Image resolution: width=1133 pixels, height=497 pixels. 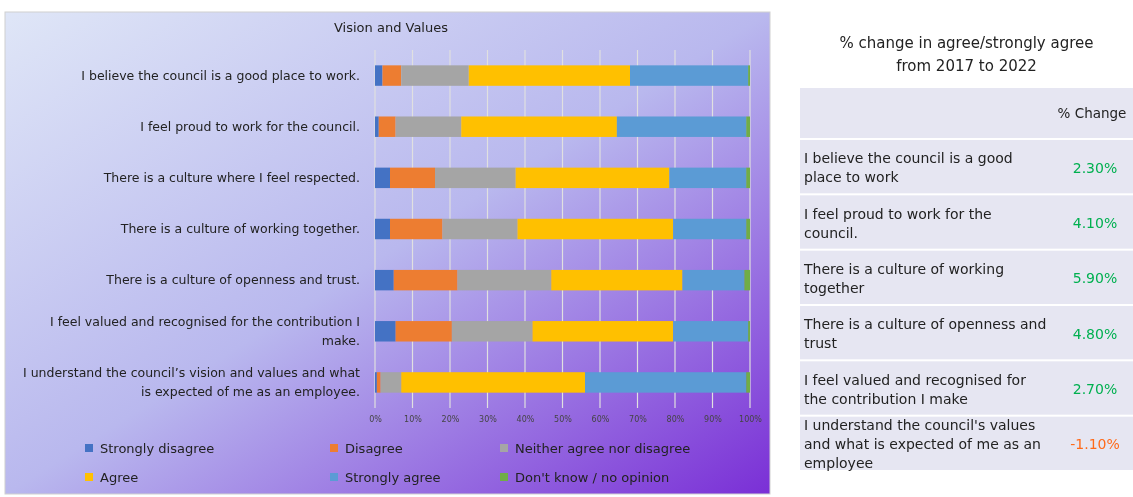 What do you see at coordinates (1095, 333) in the screenshot?
I see `text: 4.80%` at bounding box center [1095, 333].